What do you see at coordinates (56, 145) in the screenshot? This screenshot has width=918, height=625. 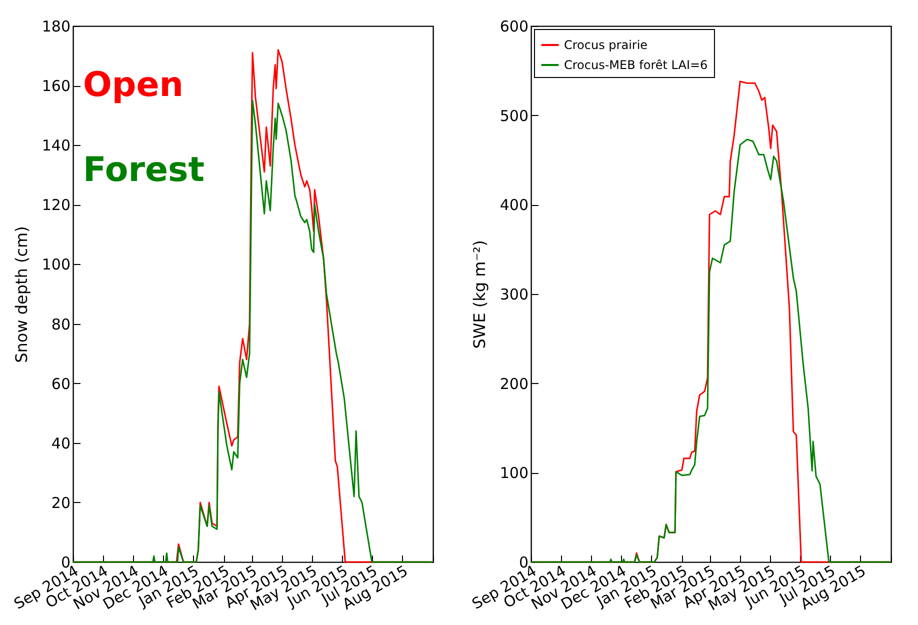 I see `y-tick-label: 140` at bounding box center [56, 145].